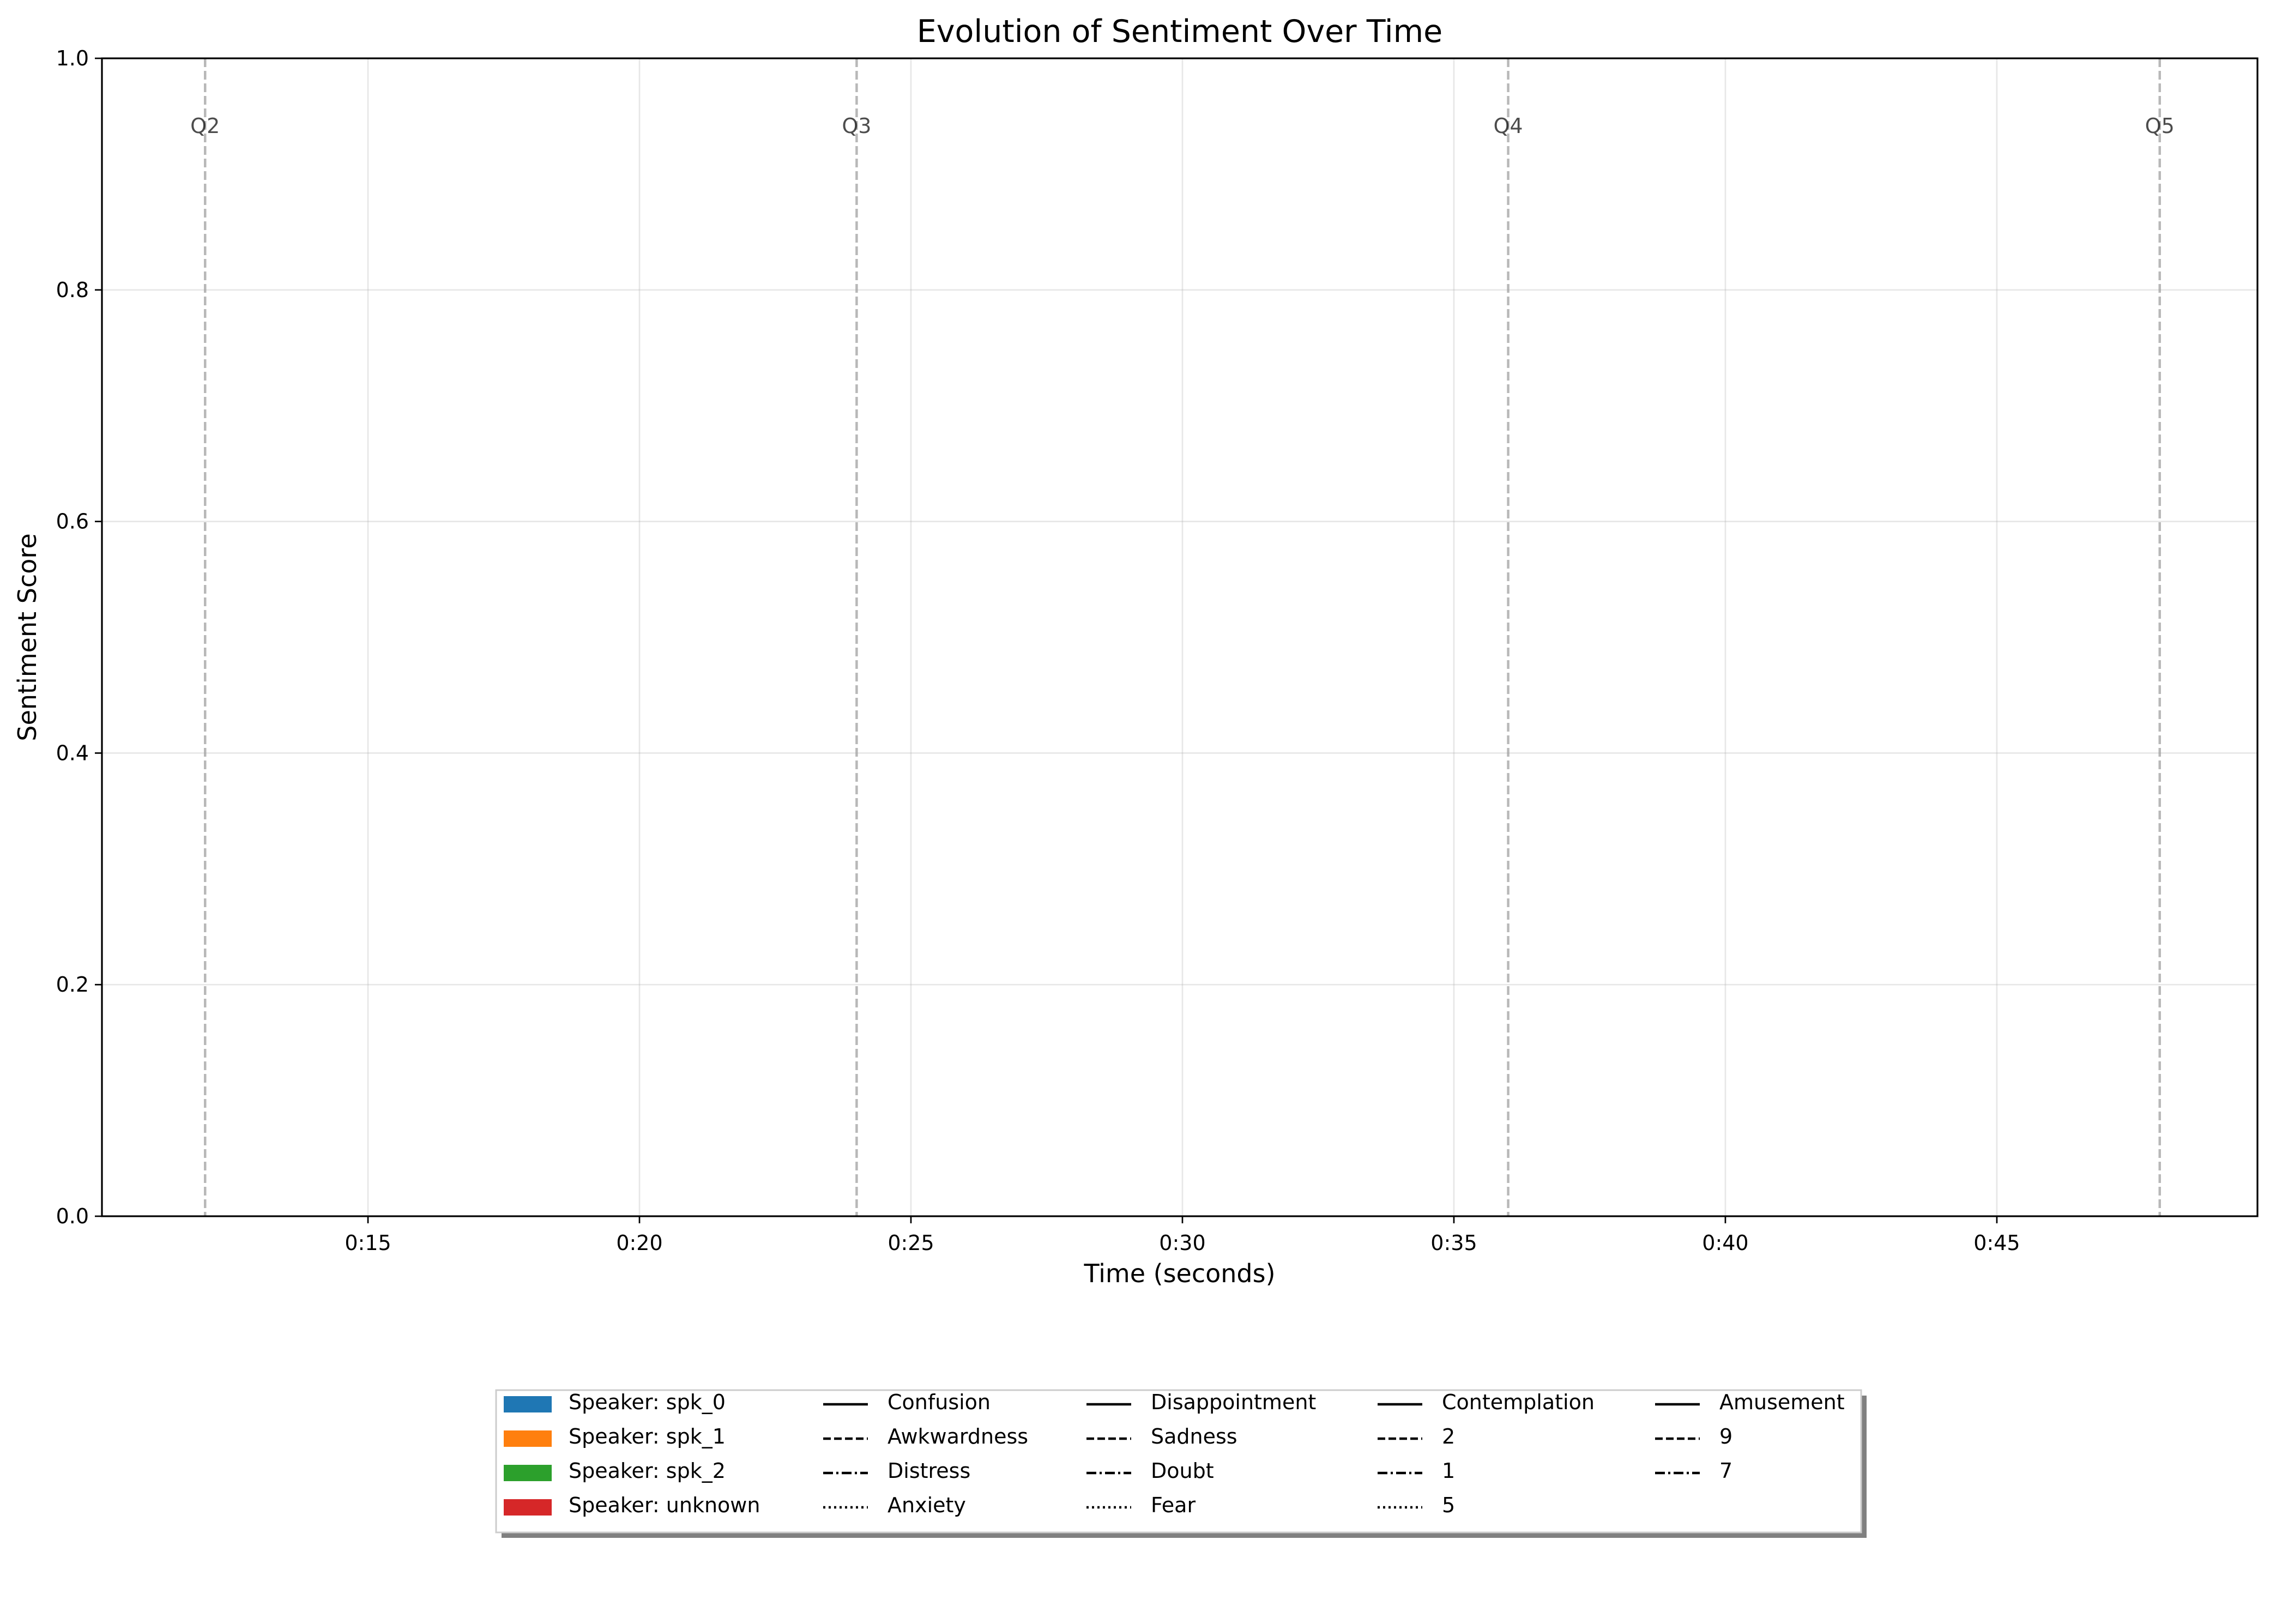 This screenshot has height=1624, width=2270. Describe the element at coordinates (1194, 1436) in the screenshot. I see `legend-emotion-label: Sadness` at that location.